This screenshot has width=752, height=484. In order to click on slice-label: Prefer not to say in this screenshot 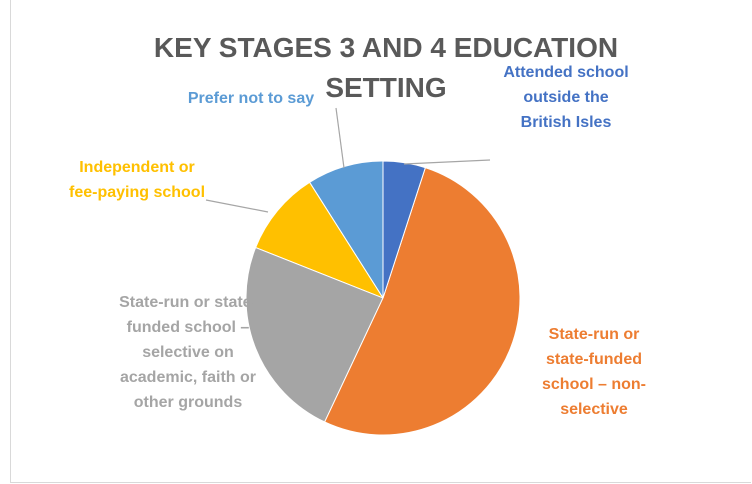, I will do `click(251, 98)`.